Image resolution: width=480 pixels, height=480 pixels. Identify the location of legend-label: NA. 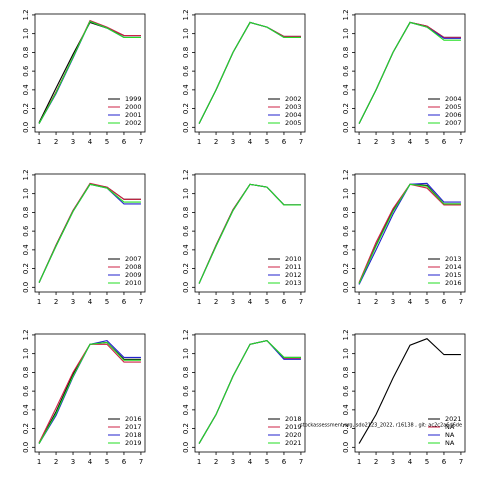
(450, 427).